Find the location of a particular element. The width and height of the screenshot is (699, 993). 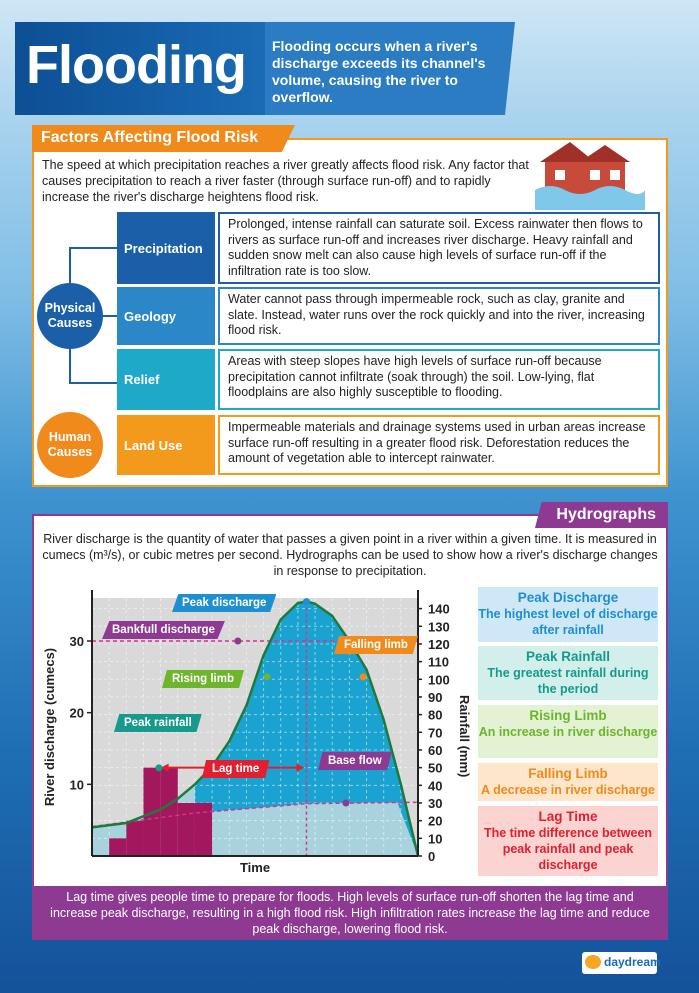

callout-peak-discharge: Peak discharge is located at coordinates (224, 603).